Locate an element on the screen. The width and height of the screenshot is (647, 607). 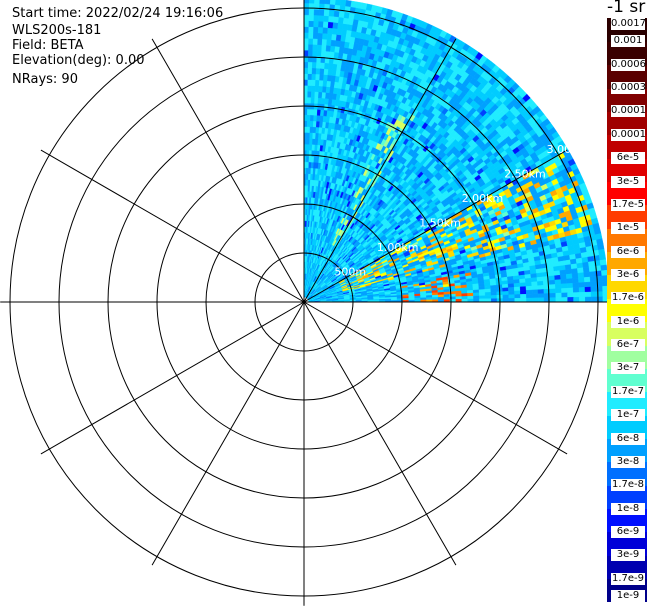
colorbar-tick-label: 3e-9 is located at coordinates (628, 555).